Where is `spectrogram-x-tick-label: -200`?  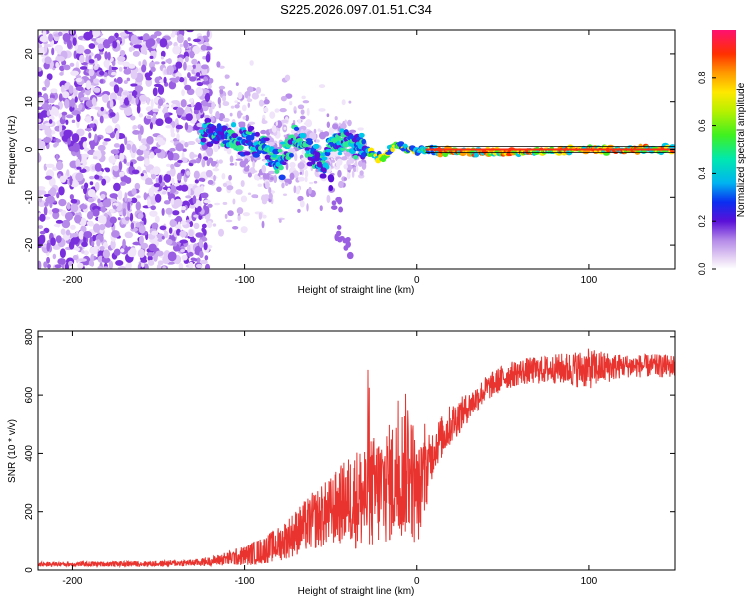 spectrogram-x-tick-label: -200 is located at coordinates (72, 280).